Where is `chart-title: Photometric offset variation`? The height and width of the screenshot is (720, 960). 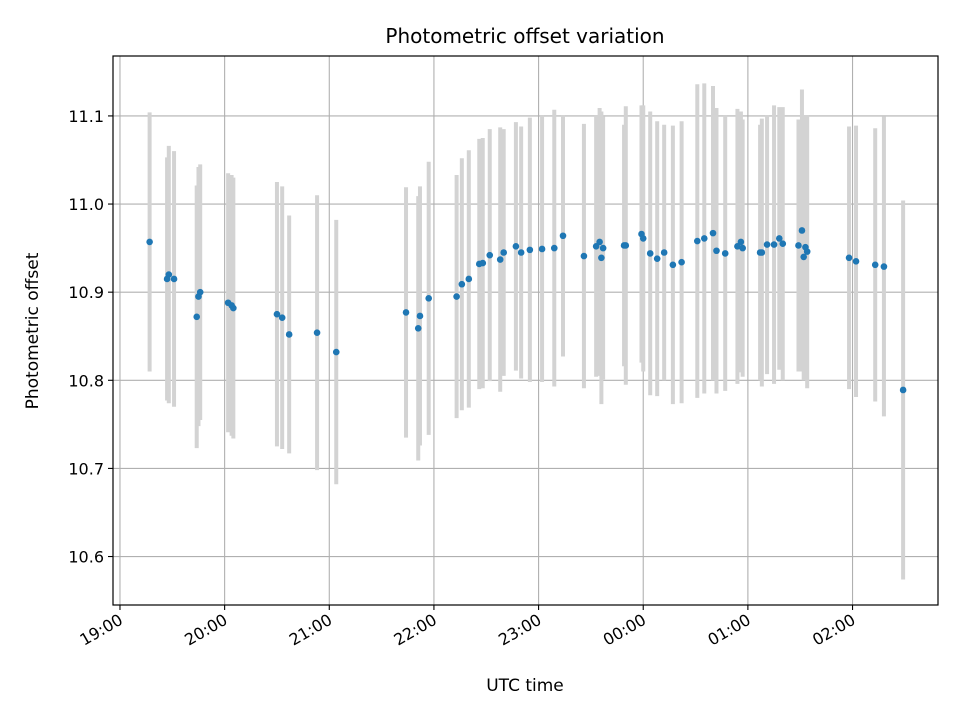
chart-title: Photometric offset variation is located at coordinates (524, 36).